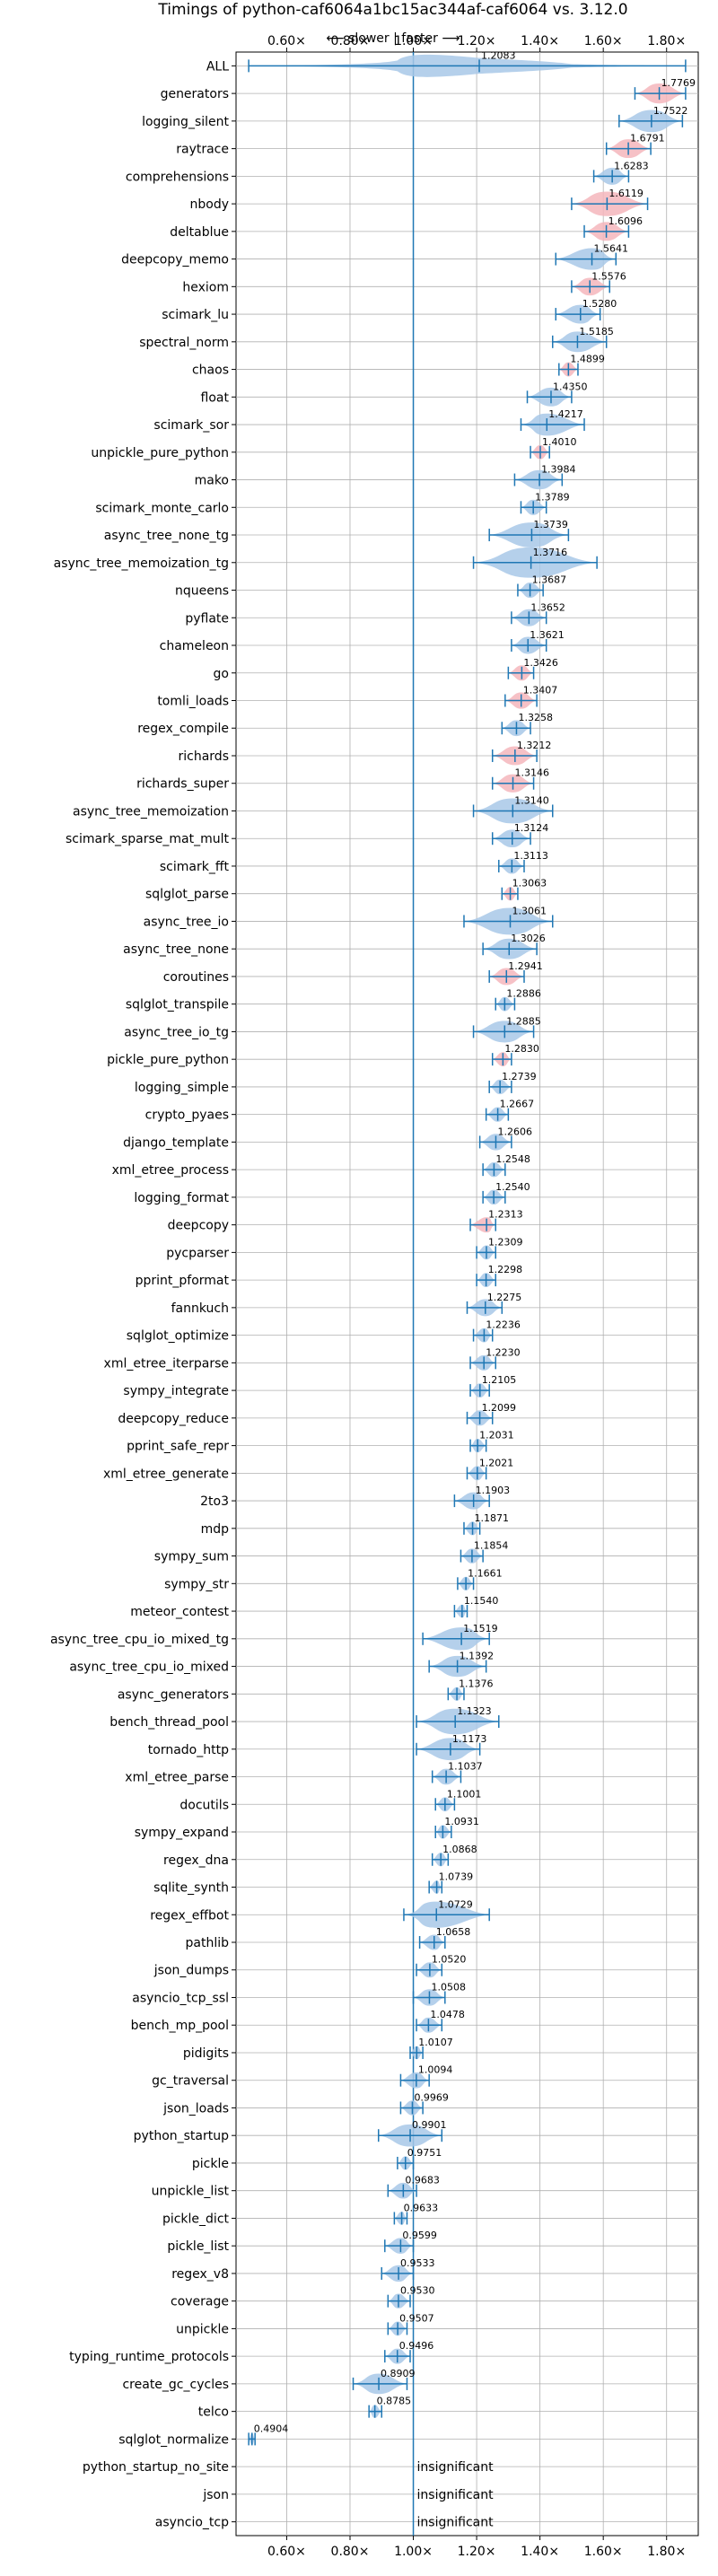 This screenshot has height=2576, width=718. What do you see at coordinates (504, 1325) in the screenshot?
I see `value-label: 1.2236` at bounding box center [504, 1325].